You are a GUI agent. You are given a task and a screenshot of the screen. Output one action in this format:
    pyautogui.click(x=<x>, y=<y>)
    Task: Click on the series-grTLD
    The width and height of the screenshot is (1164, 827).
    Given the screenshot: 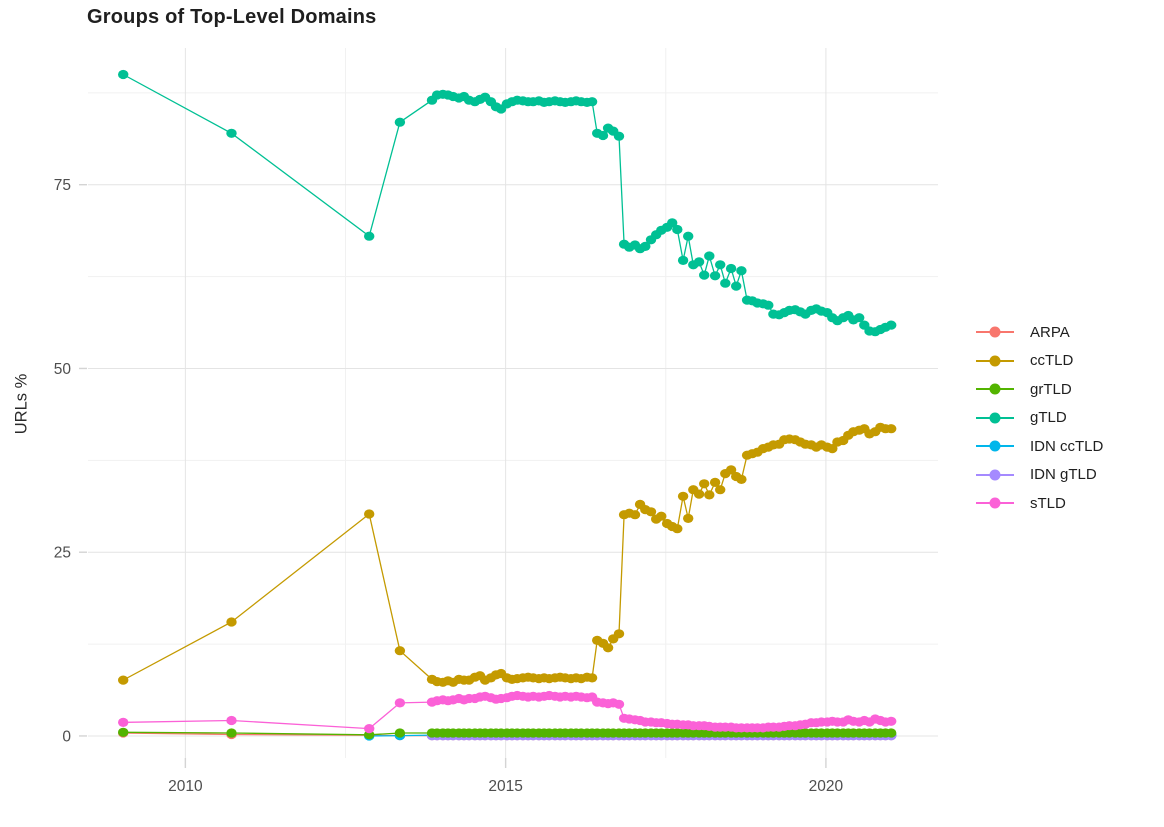 What is the action you would take?
    pyautogui.click(x=507, y=733)
    